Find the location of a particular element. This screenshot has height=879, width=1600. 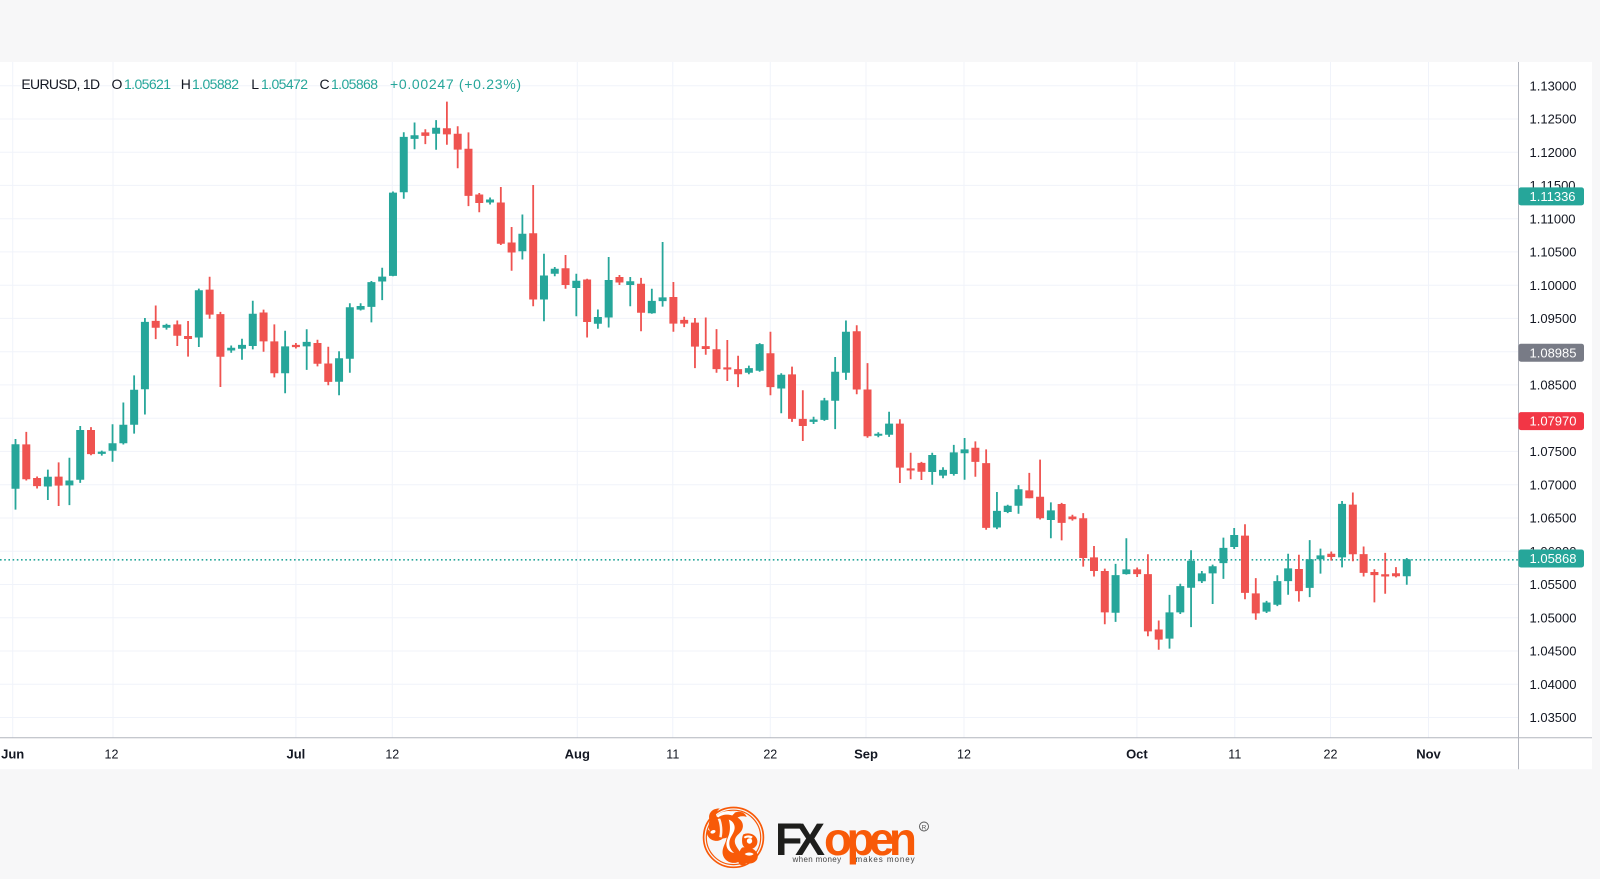

svg-text: 1.09500 is located at coordinates (1553, 318).